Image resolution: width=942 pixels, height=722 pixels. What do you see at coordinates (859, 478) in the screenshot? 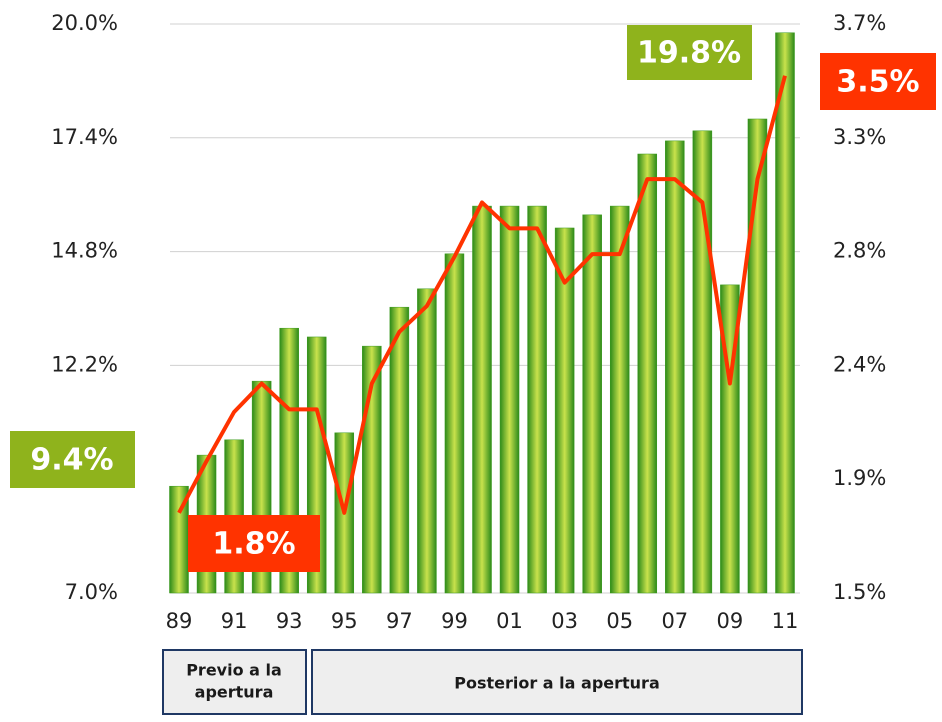
I see `y2-tick-label: 1.9%` at bounding box center [859, 478].